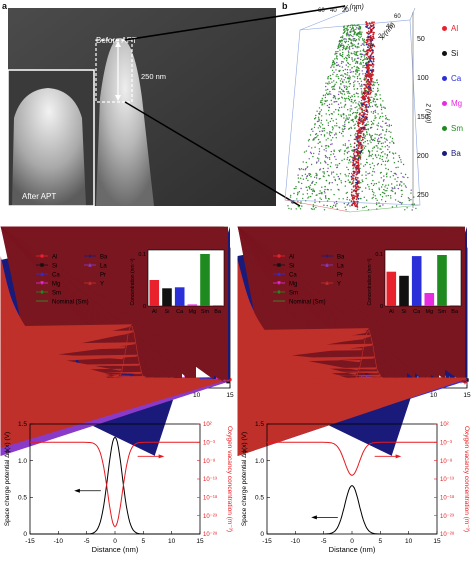 This screenshot has width=474, height=569. What do you see at coordinates (56, 275) in the screenshot?
I see `legend-label: Ca` at bounding box center [56, 275].